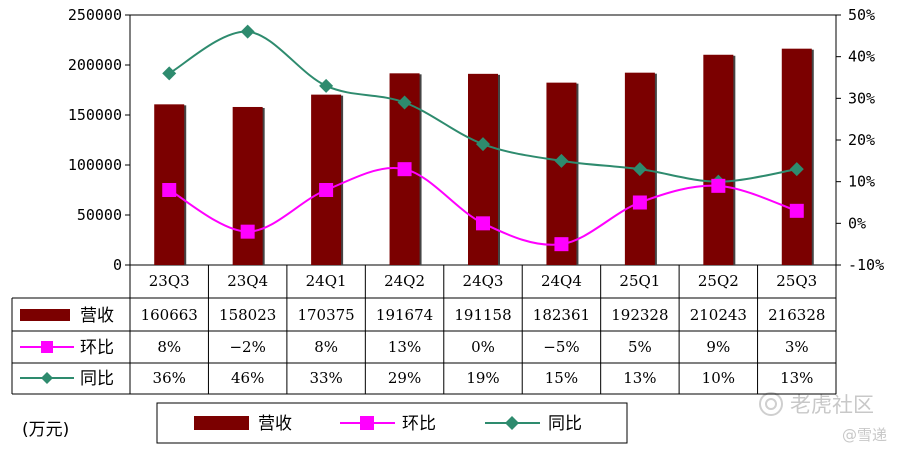 Image resolution: width=902 pixels, height=456 pixels. Describe the element at coordinates (95, 165) in the screenshot. I see `left-axis-tick-label: 100000` at that location.